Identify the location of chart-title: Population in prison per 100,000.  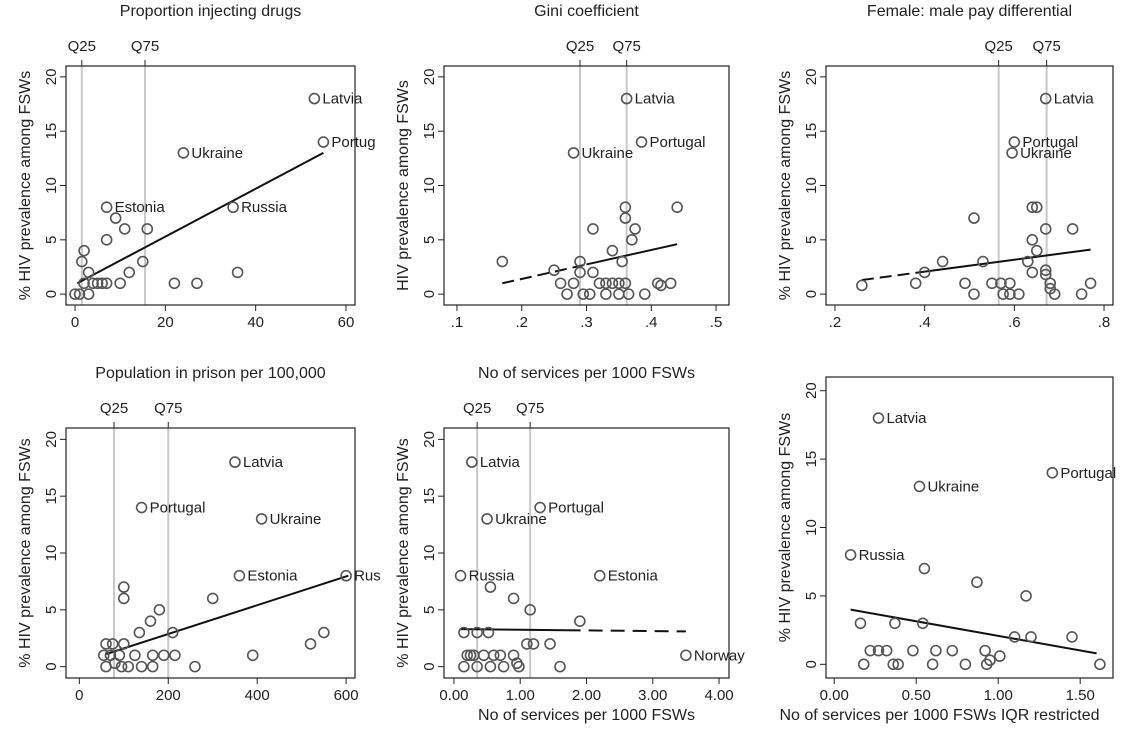
(210, 373).